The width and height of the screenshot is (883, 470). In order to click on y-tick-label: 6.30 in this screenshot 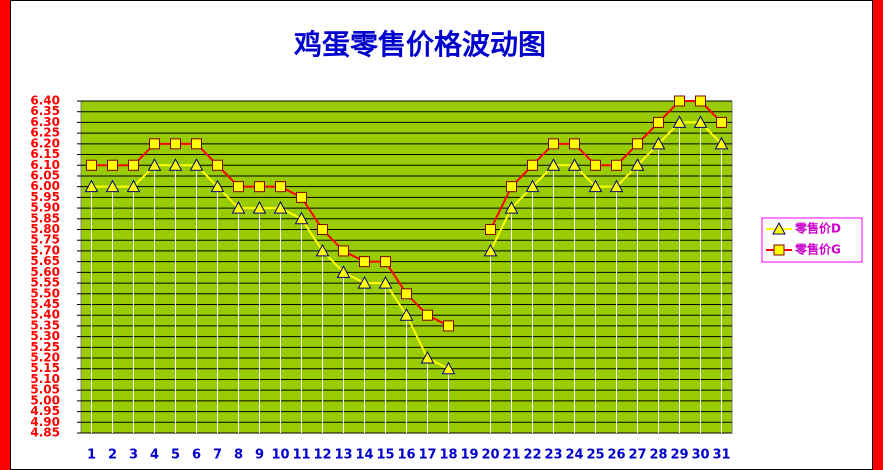, I will do `click(45, 122)`.